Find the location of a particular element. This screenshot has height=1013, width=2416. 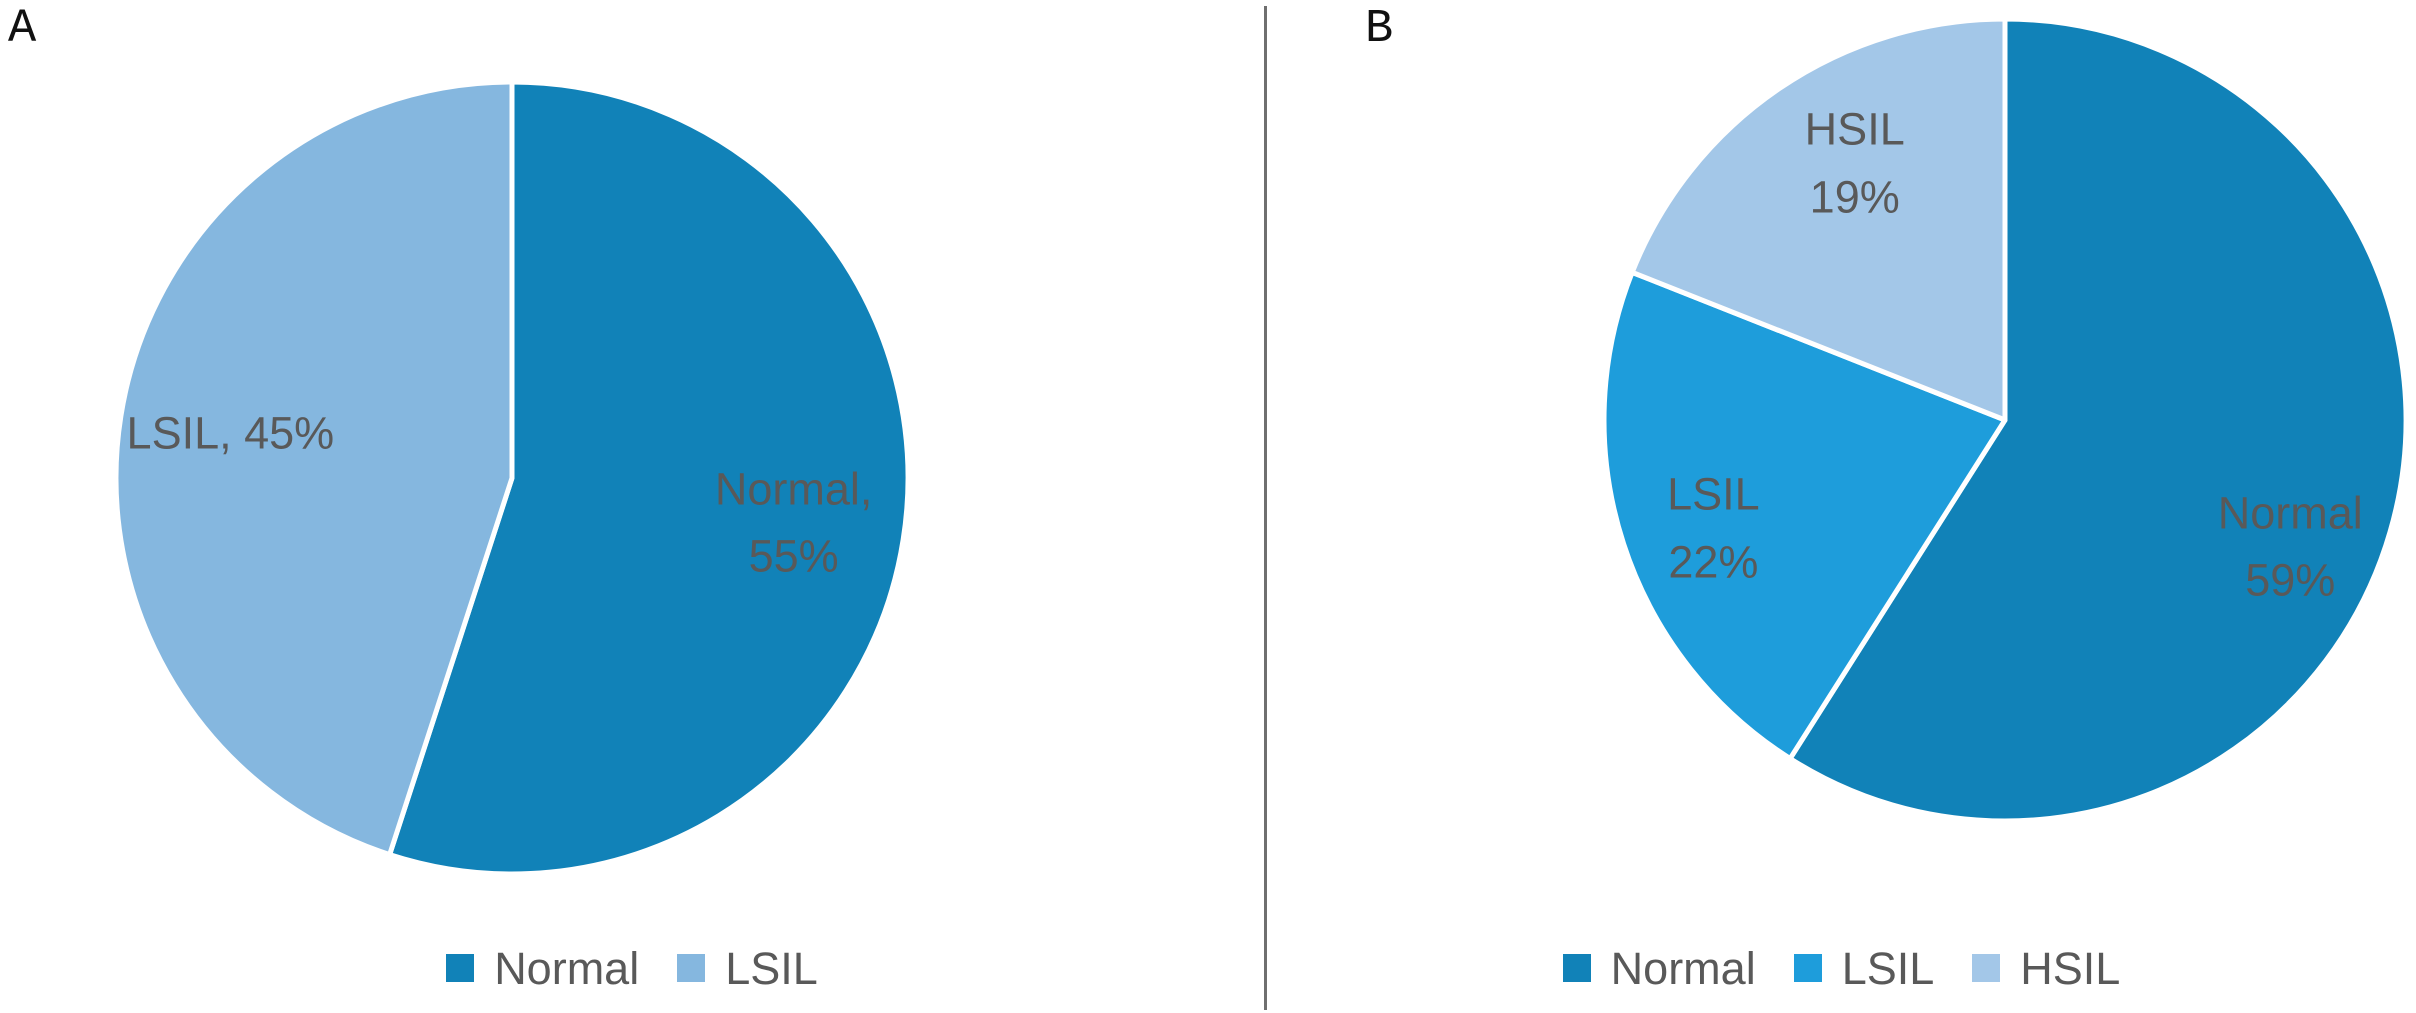

legend-item-hsil: HSIL is located at coordinates (2046, 968).